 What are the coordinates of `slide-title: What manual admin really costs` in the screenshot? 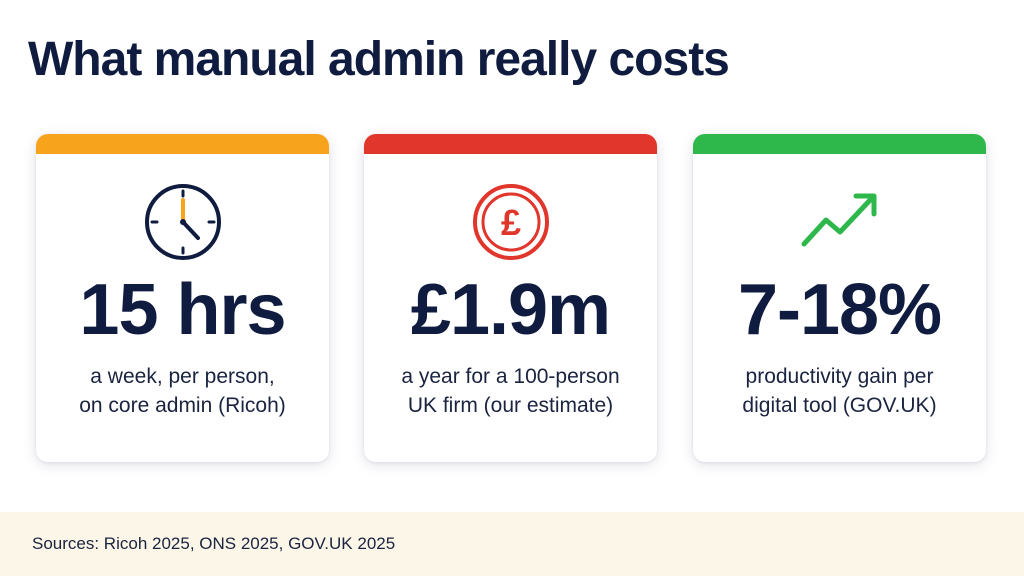 It's located at (379, 59).